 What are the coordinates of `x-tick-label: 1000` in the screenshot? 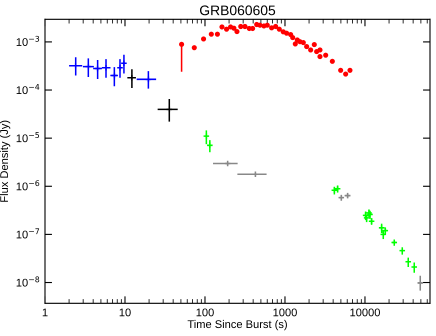 It's located at (285, 312).